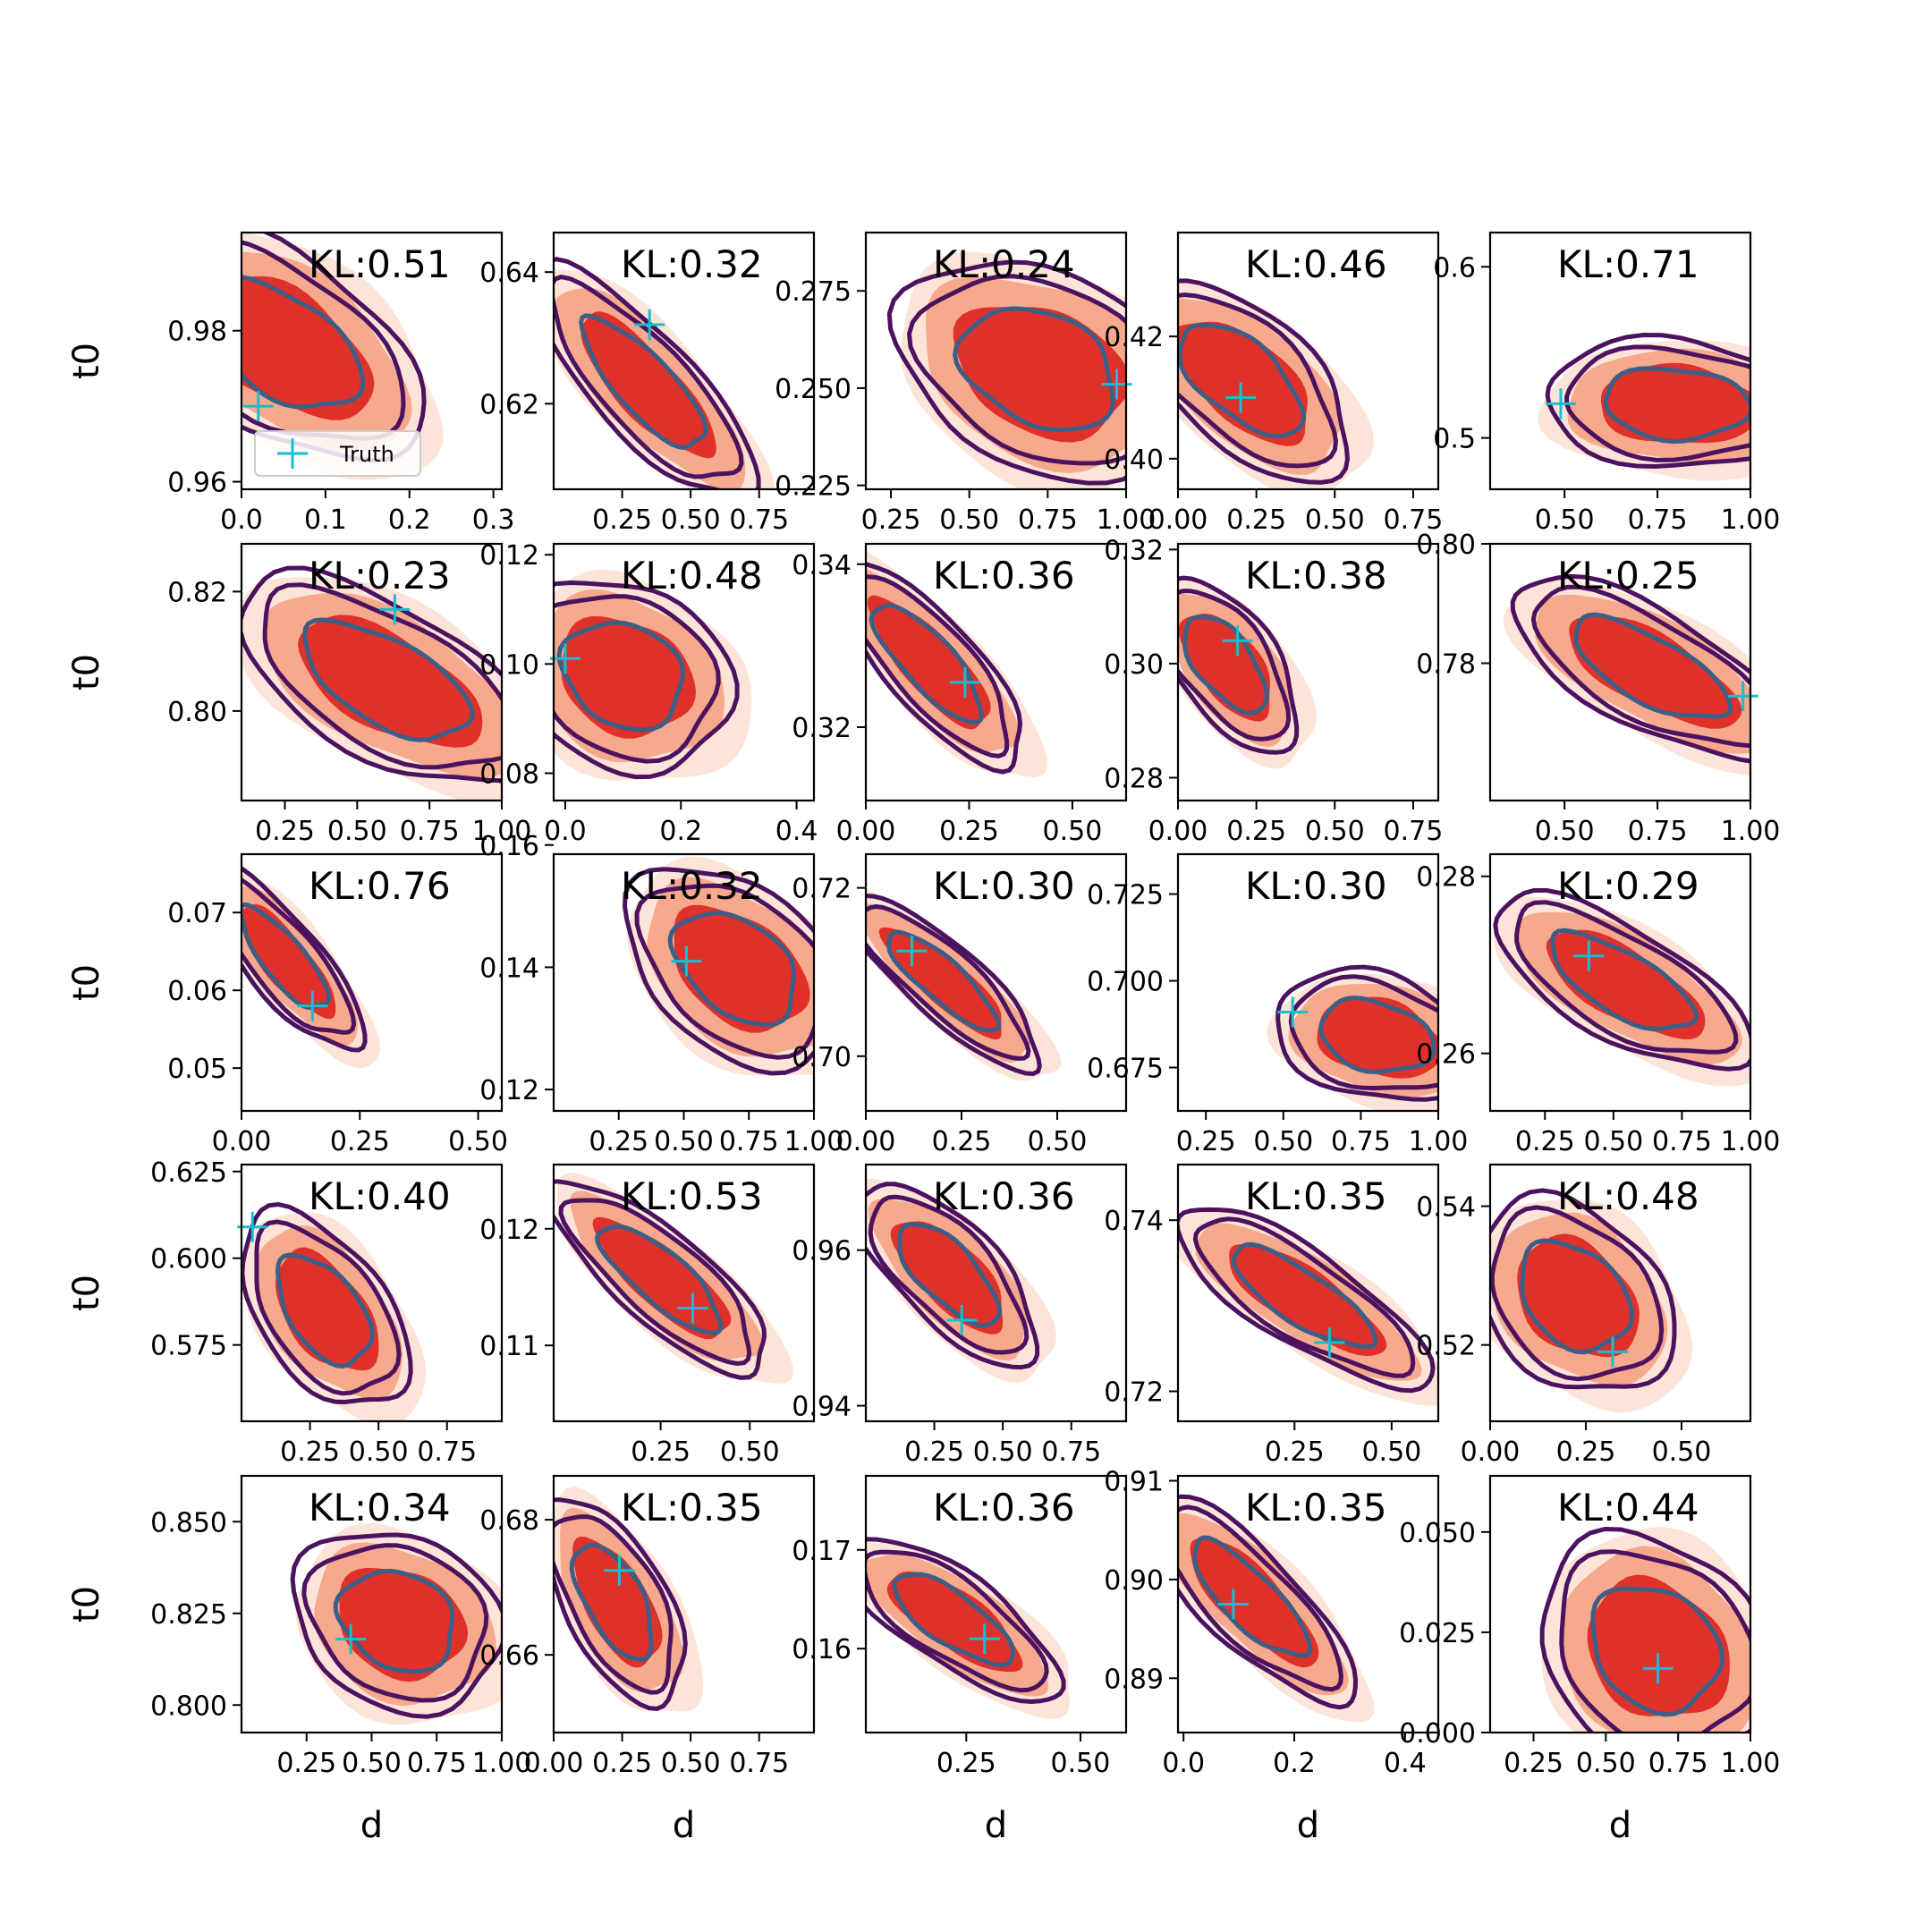  I want to click on panel-4-3: 0.25 0.50 0.75 0.94 0.96 KL:0.36, so click(960, 1315).